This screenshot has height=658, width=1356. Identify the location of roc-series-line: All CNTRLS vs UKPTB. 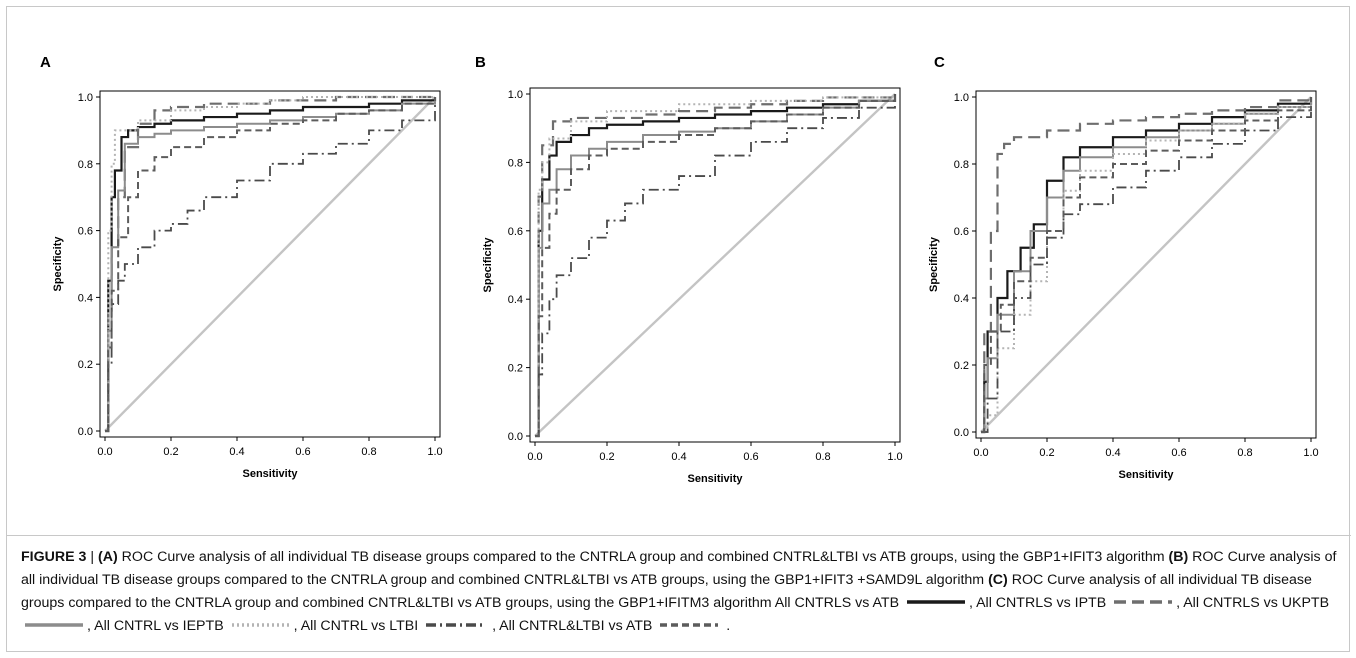
(270, 264).